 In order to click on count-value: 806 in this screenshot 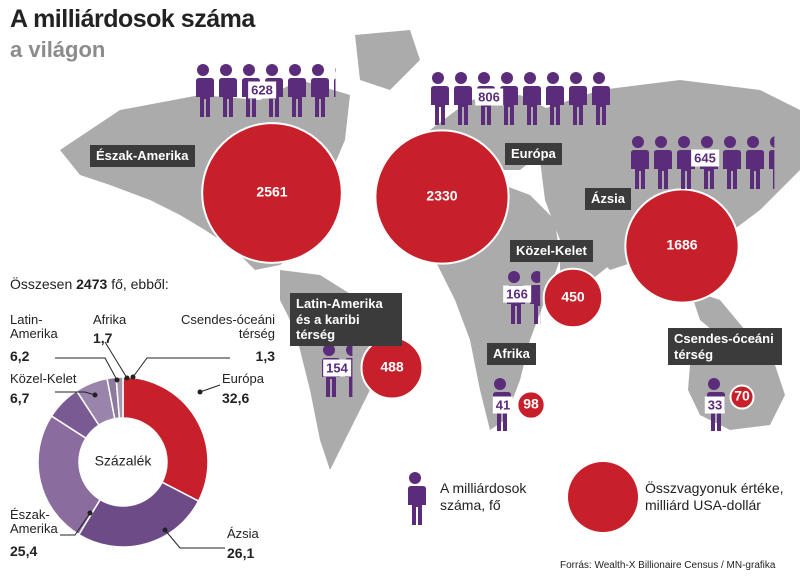, I will do `click(489, 97)`.